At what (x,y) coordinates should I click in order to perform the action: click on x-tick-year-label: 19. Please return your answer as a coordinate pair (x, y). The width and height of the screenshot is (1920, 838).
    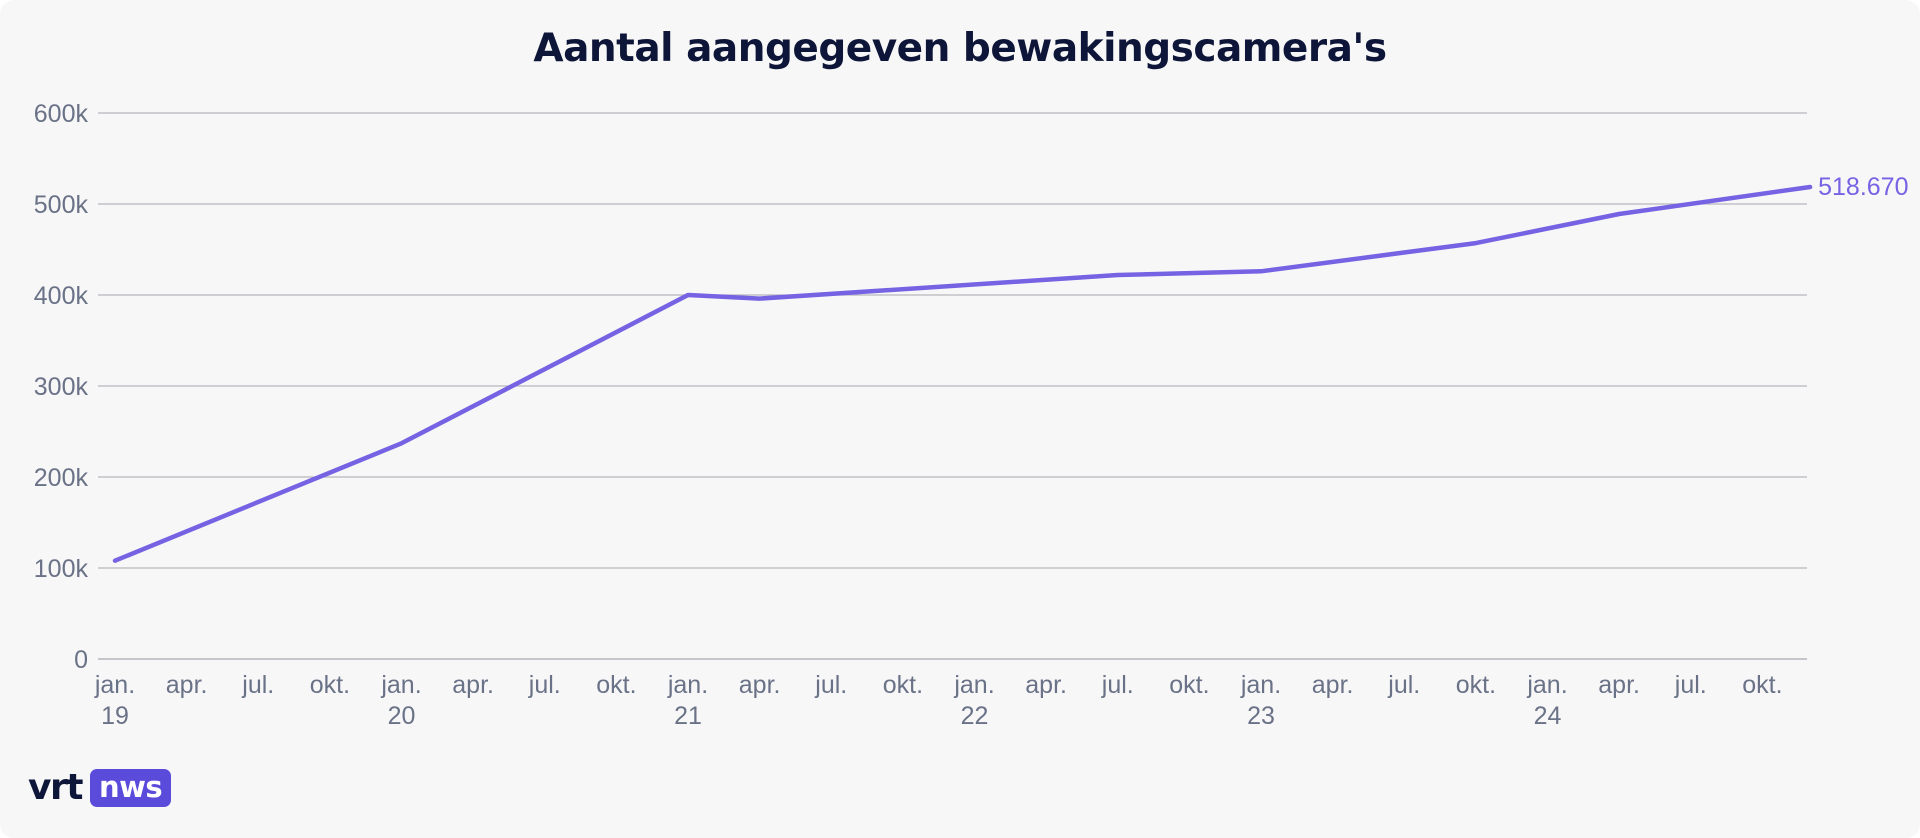
    Looking at the image, I should click on (115, 716).